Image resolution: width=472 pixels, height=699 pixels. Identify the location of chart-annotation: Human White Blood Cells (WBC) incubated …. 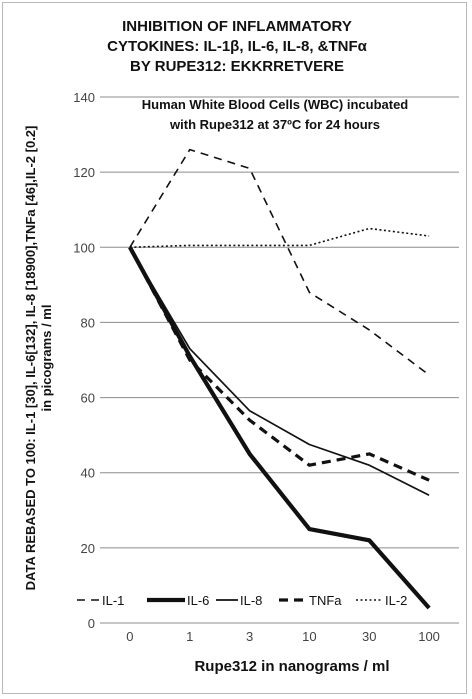
(275, 114).